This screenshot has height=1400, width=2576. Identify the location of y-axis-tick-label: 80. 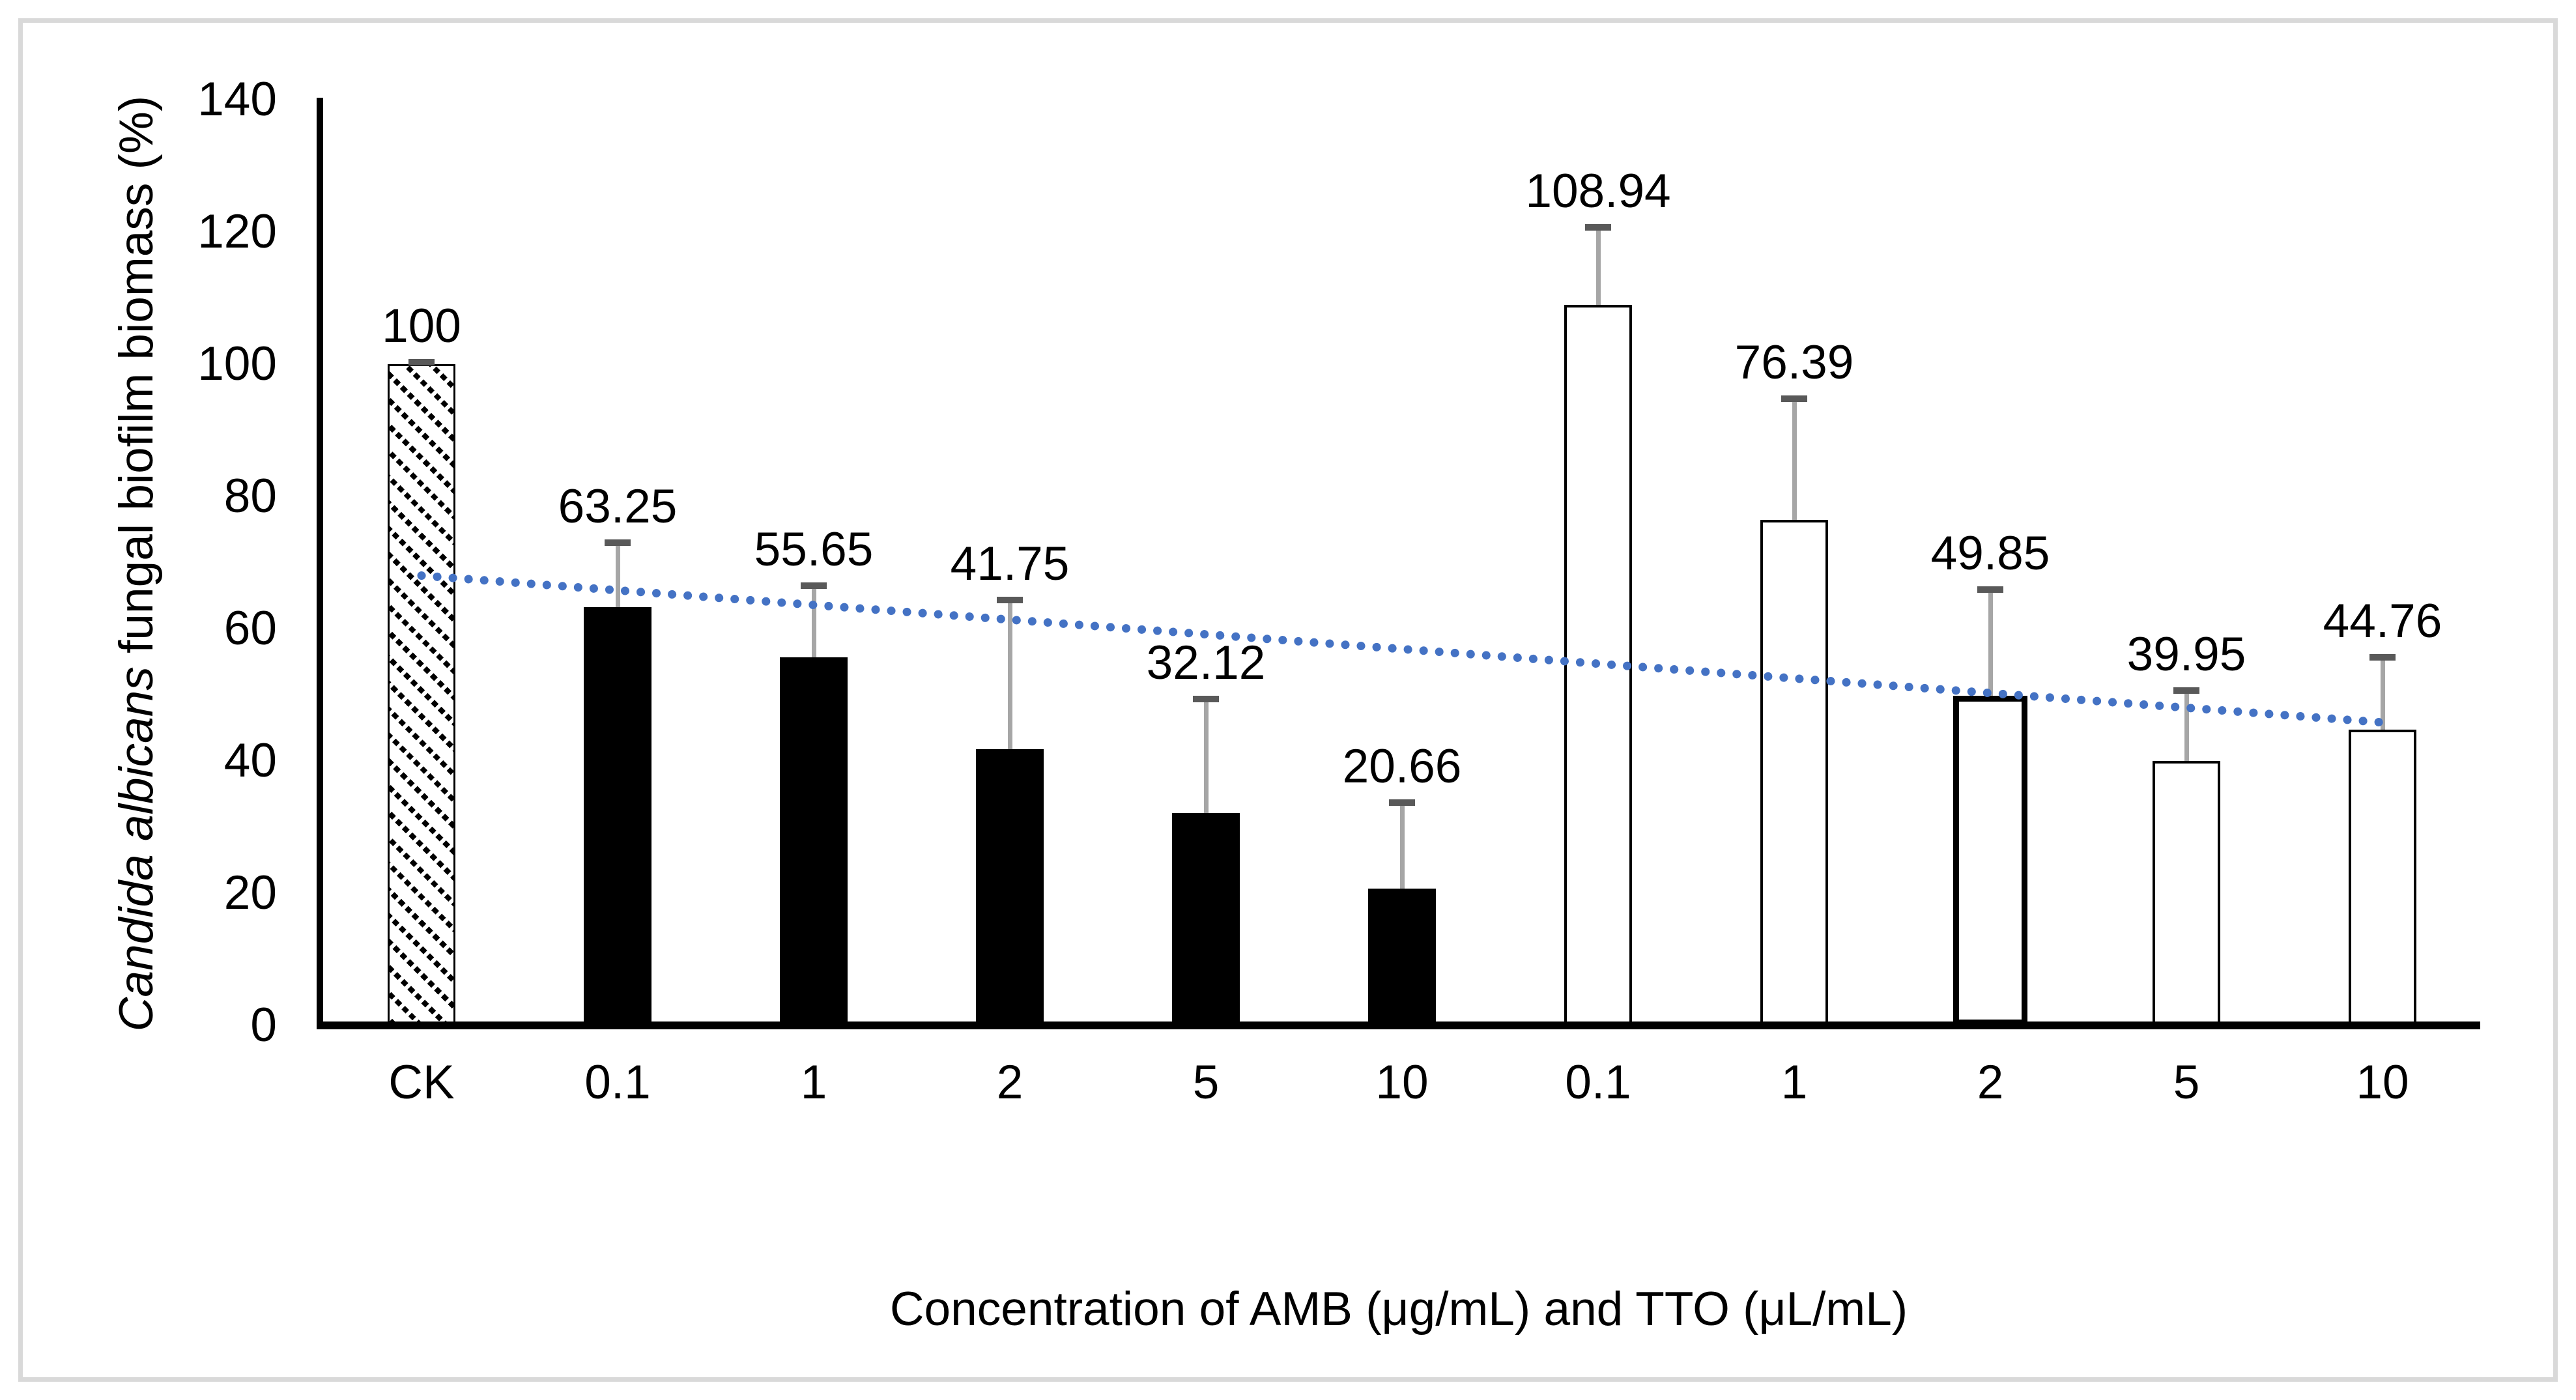
(250, 495).